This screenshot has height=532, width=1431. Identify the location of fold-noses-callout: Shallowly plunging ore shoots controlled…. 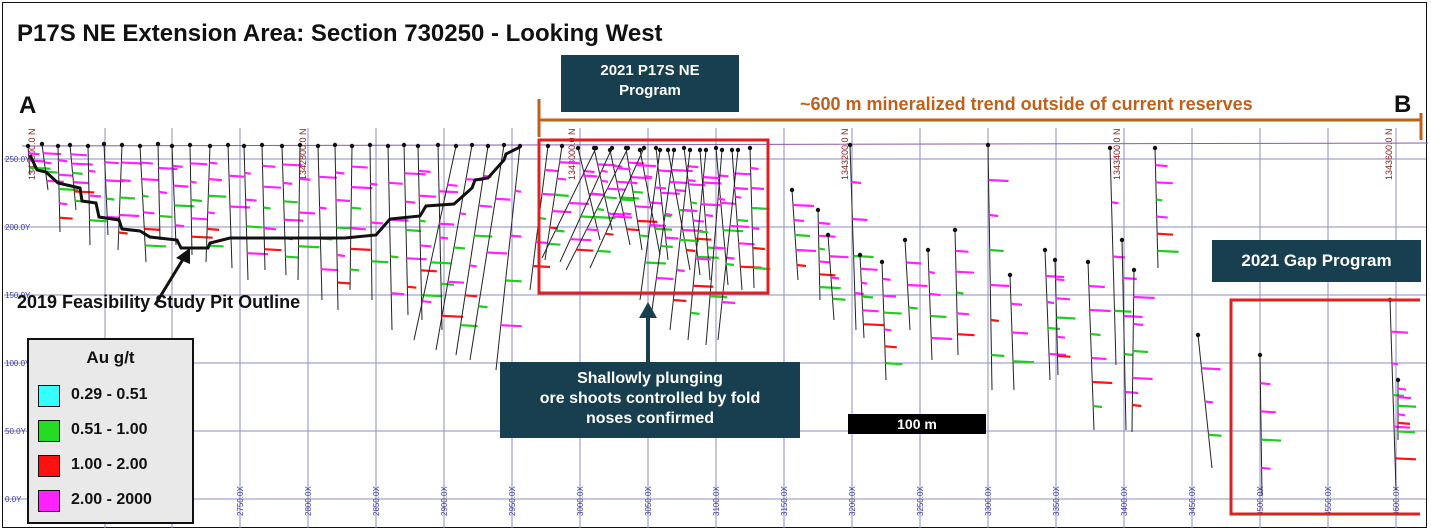
(650, 400).